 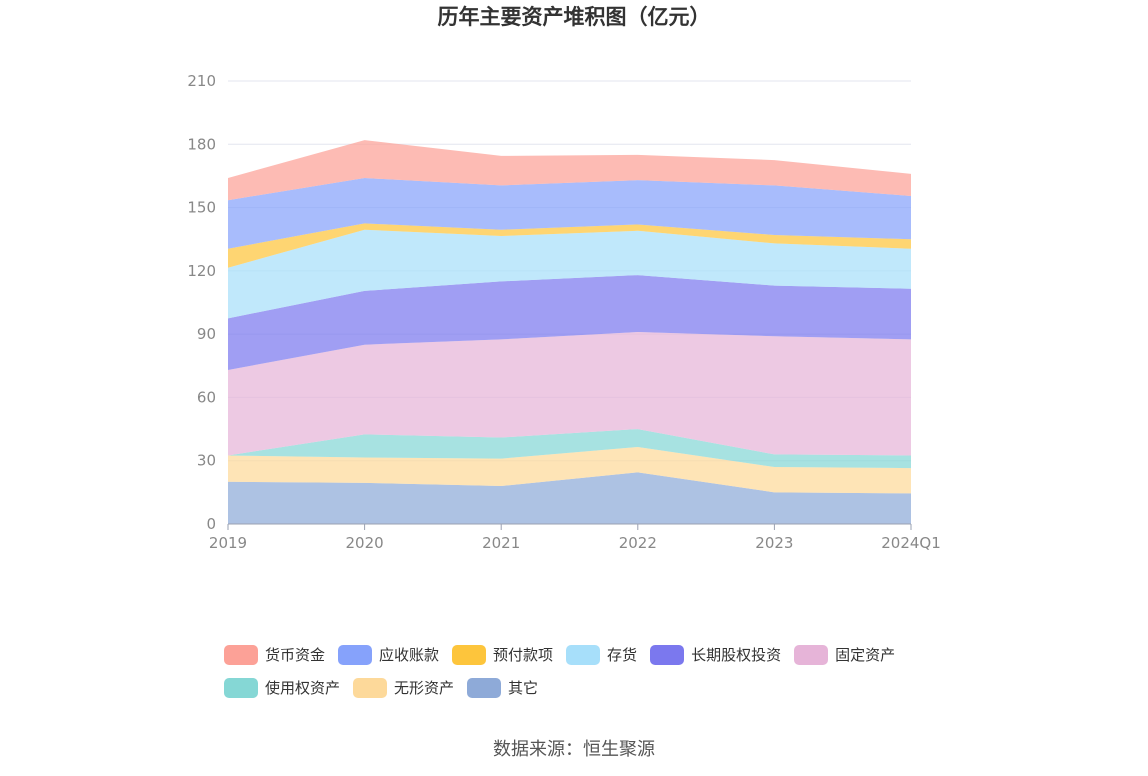 I want to click on legend-label: 存货, so click(x=622, y=655).